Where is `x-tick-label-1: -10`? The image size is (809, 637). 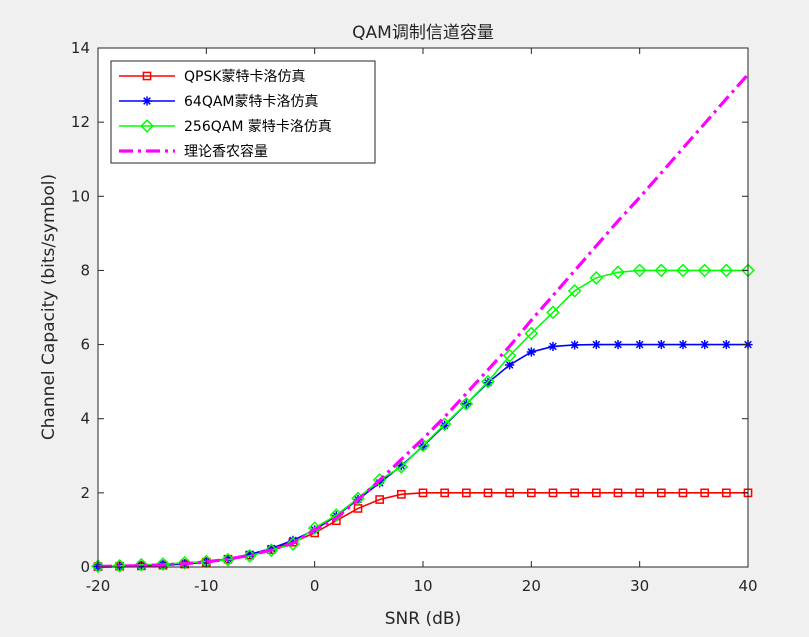
x-tick-label-1: -10 is located at coordinates (206, 586).